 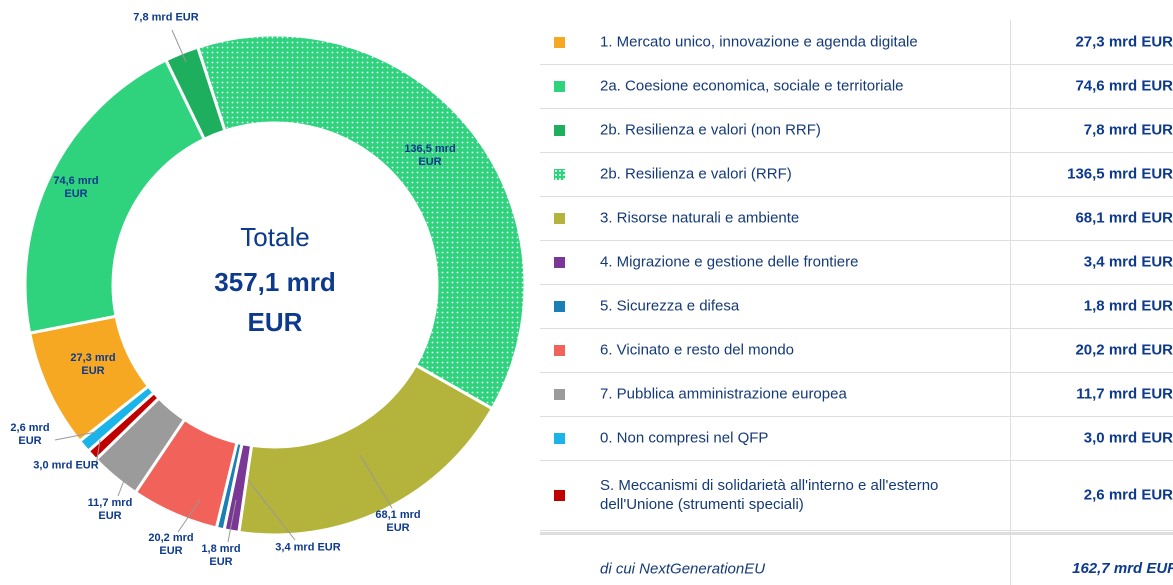 I want to click on legend-value: 74,6 mrd EUR, so click(x=1124, y=86).